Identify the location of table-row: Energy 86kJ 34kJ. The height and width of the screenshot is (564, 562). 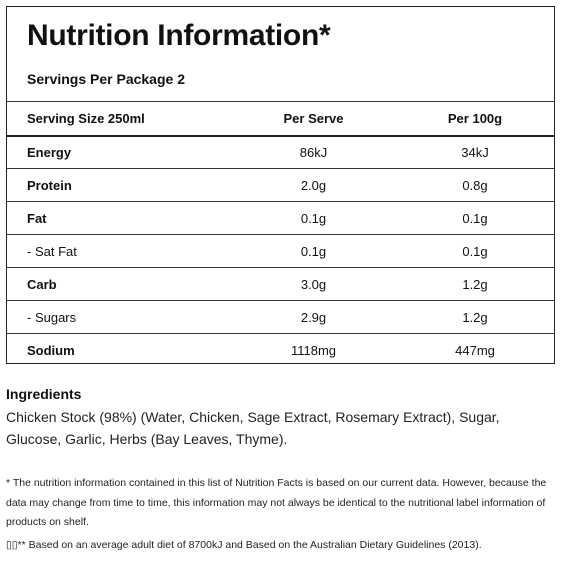
(280, 152).